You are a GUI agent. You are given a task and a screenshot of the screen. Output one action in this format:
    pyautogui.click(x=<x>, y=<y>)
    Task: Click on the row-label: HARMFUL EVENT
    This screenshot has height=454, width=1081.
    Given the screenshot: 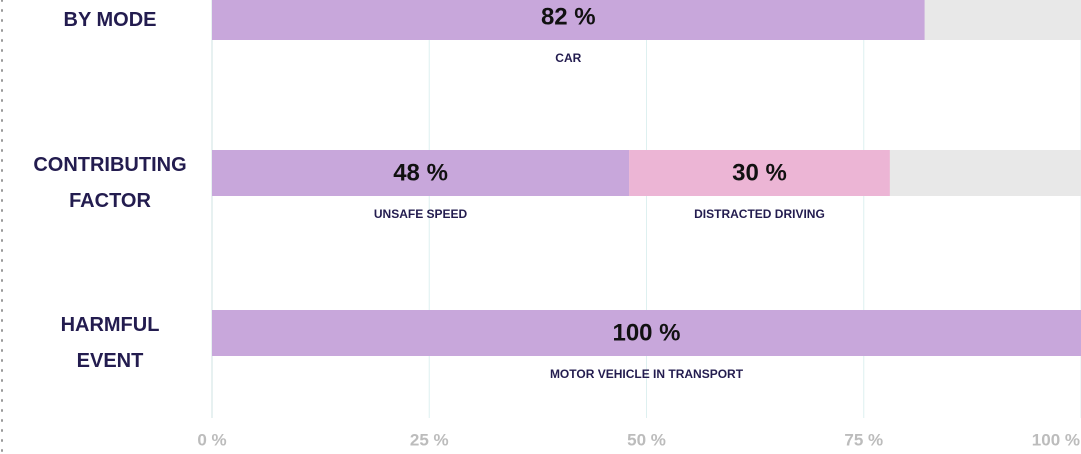 What is the action you would take?
    pyautogui.click(x=110, y=343)
    